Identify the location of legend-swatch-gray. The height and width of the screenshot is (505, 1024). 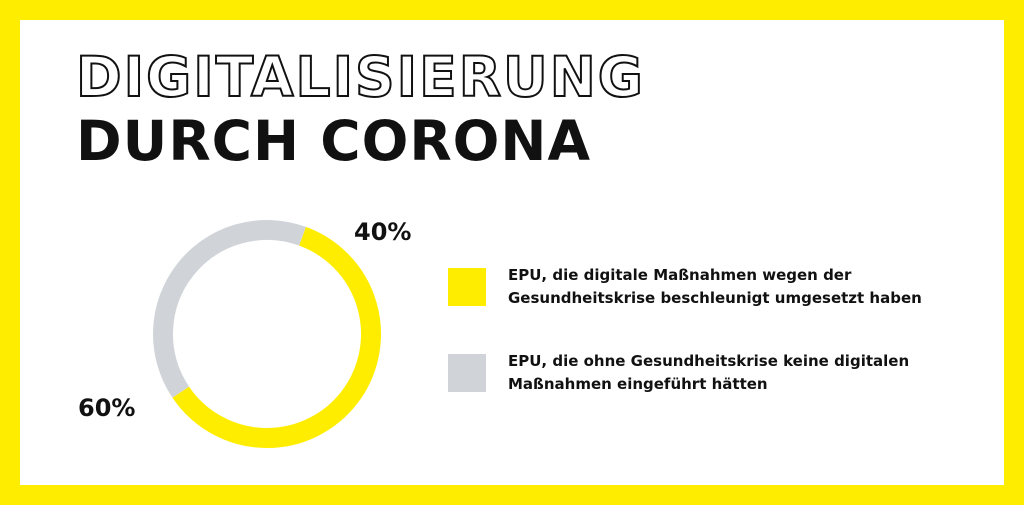
(467, 373).